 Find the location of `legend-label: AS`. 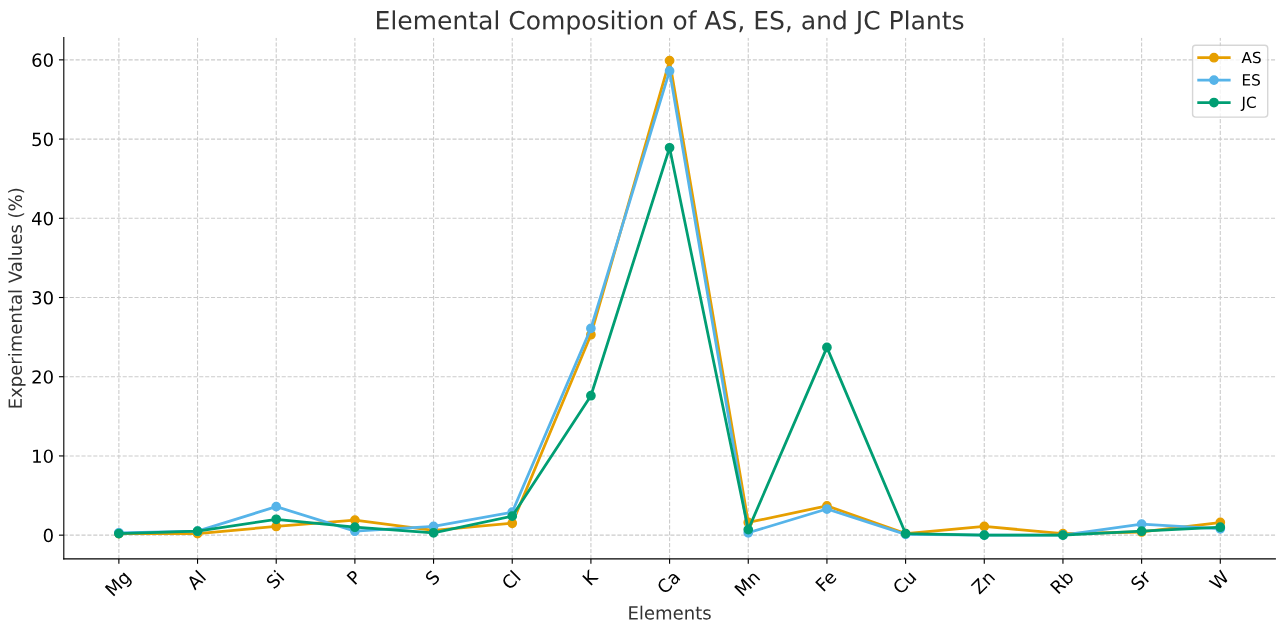

legend-label: AS is located at coordinates (1251, 57).